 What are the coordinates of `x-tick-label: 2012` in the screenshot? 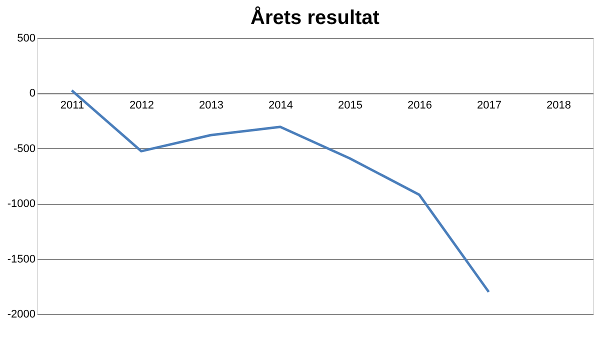 It's located at (142, 106).